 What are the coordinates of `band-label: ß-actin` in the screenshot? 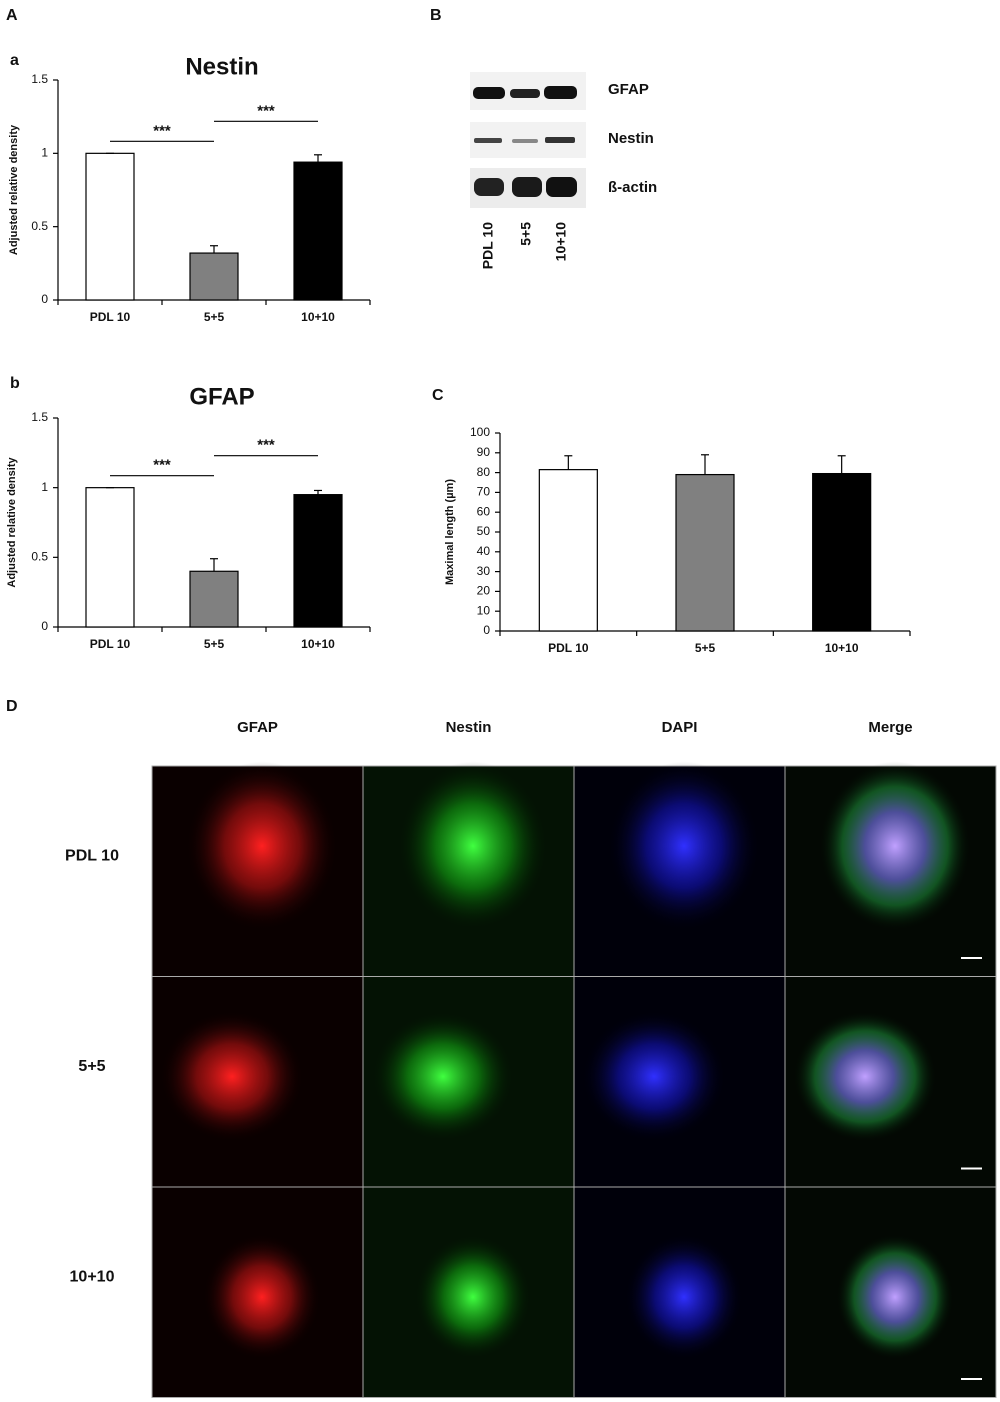 It's located at (632, 187).